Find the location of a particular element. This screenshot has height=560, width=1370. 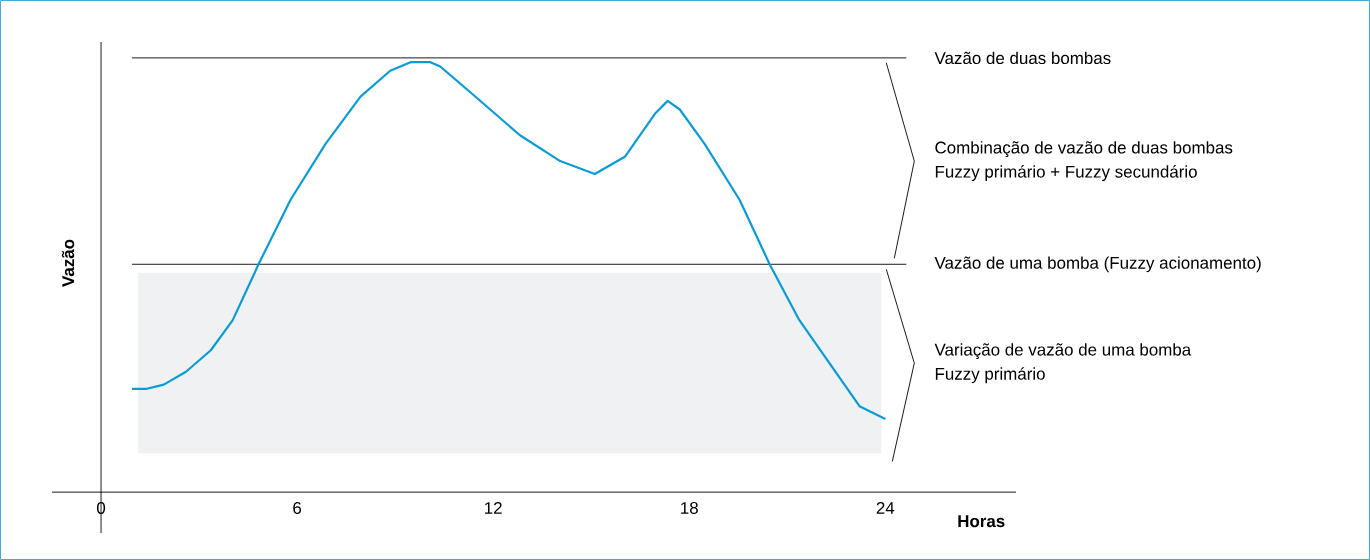

x-tick-label: 24 is located at coordinates (885, 507).